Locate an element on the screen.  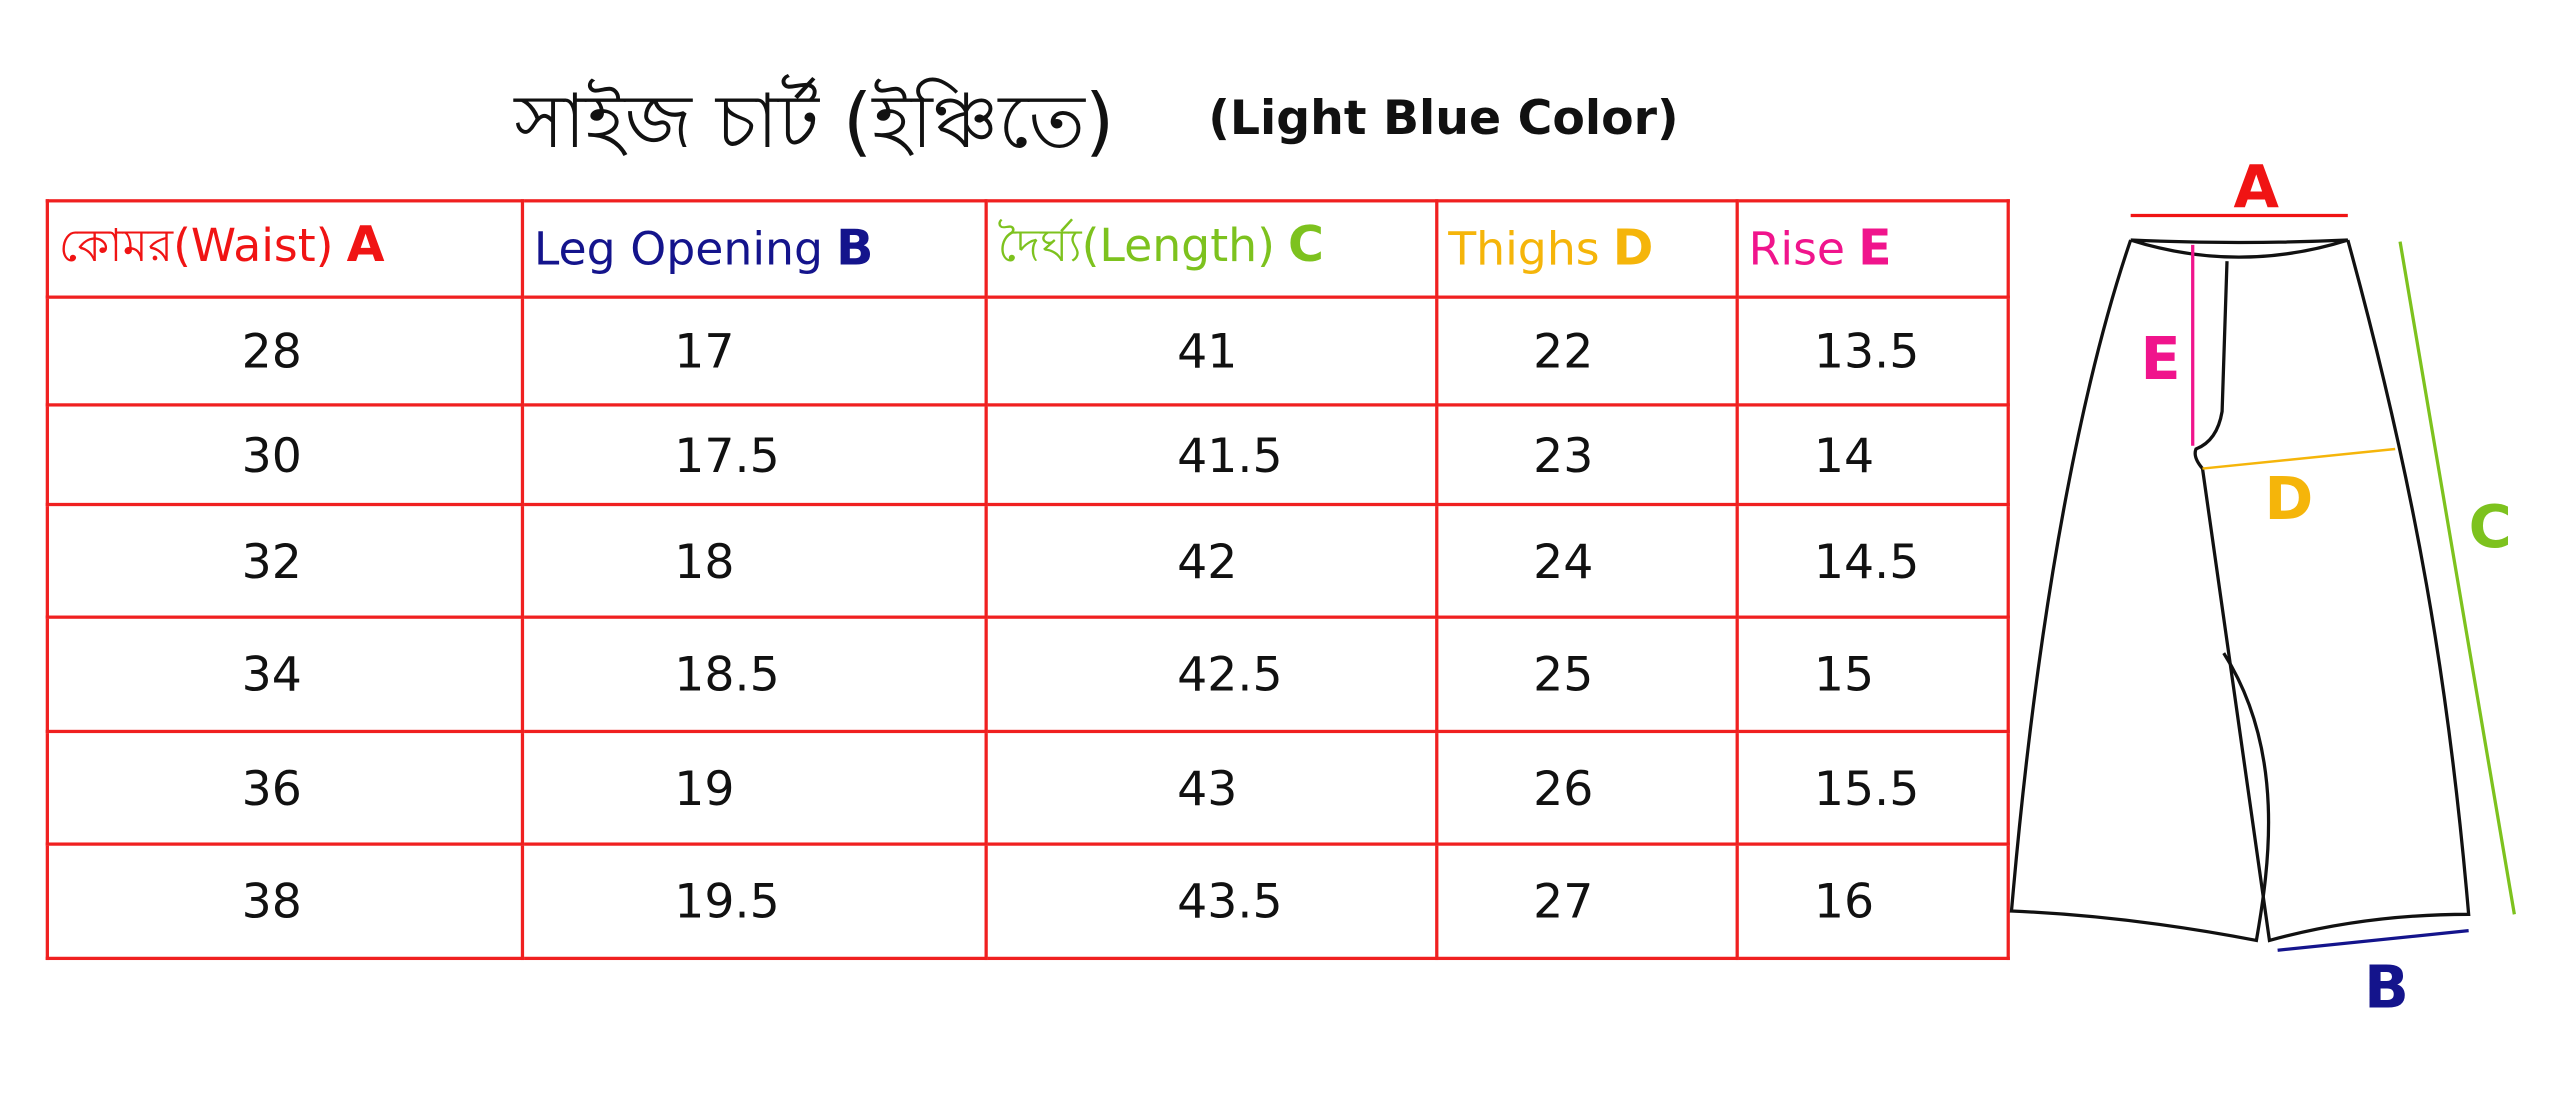
table-row: 34 18.5 42.5 25 15 is located at coordinates (1027, 674).